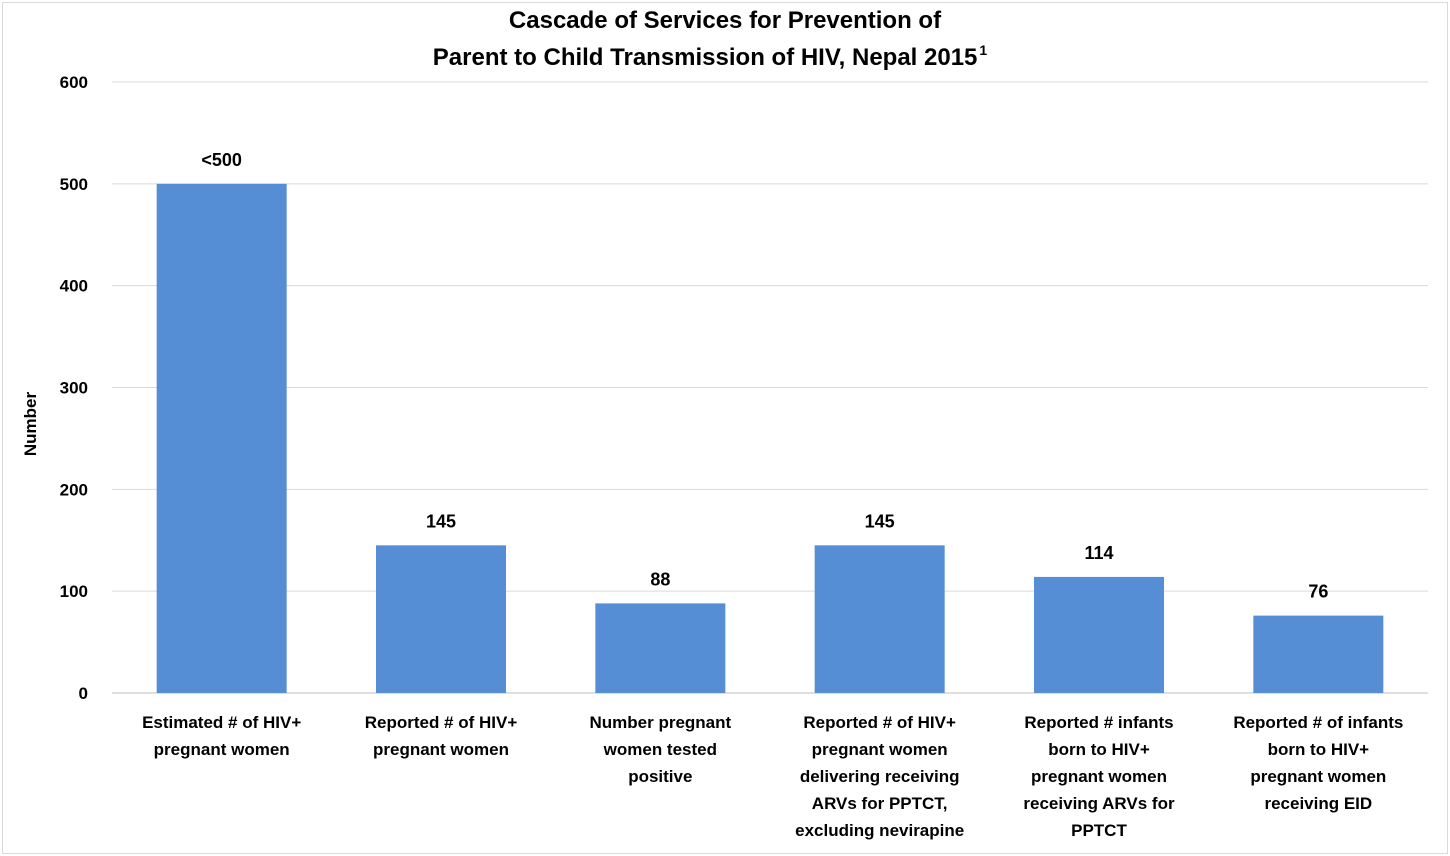 The height and width of the screenshot is (856, 1450). I want to click on chart-title-superscript: 1, so click(983, 50).